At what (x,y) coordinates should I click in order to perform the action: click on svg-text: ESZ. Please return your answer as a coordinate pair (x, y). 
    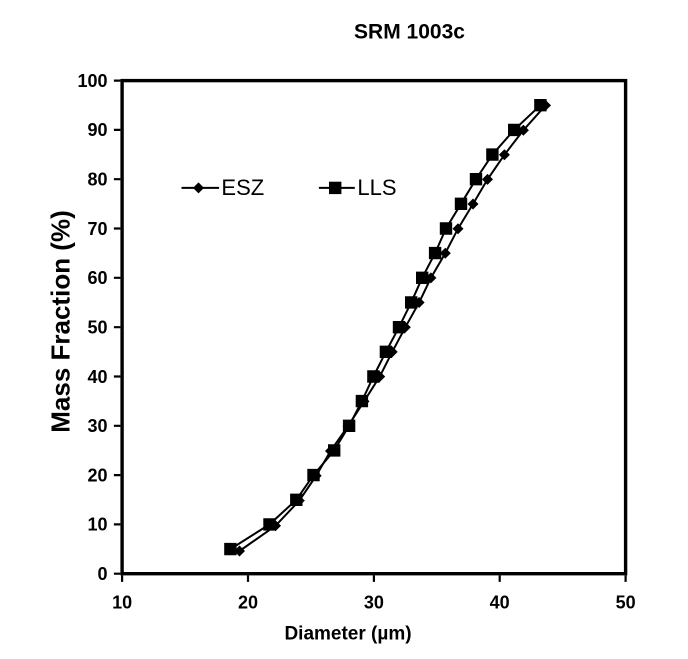
    Looking at the image, I should click on (242, 187).